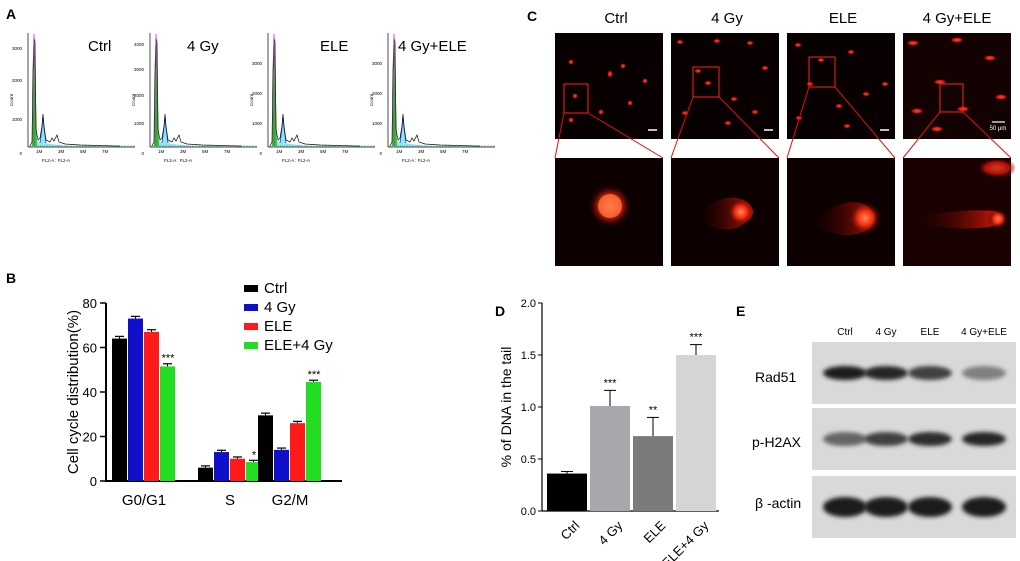  I want to click on protein-label: β -actin, so click(778, 503).